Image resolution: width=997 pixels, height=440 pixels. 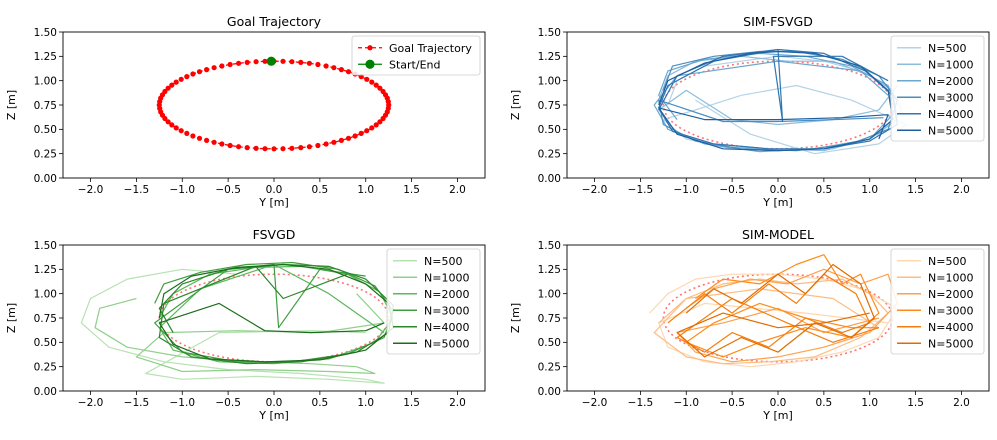 What do you see at coordinates (45, 81) in the screenshot?
I see `y-tick-label: 1.00` at bounding box center [45, 81].